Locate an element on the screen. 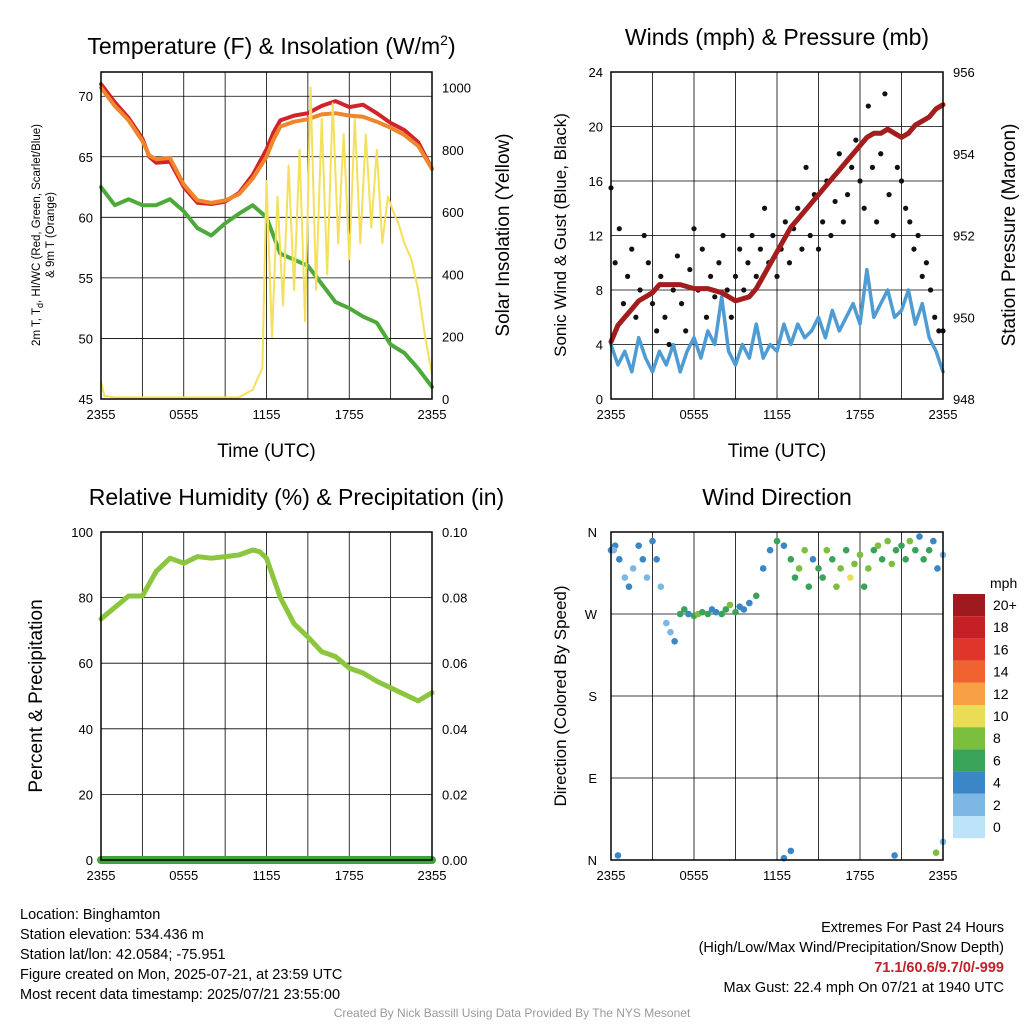 The height and width of the screenshot is (1024, 1024). winds-ylabel-right: Station Pressure (Maroon) is located at coordinates (1009, 235).